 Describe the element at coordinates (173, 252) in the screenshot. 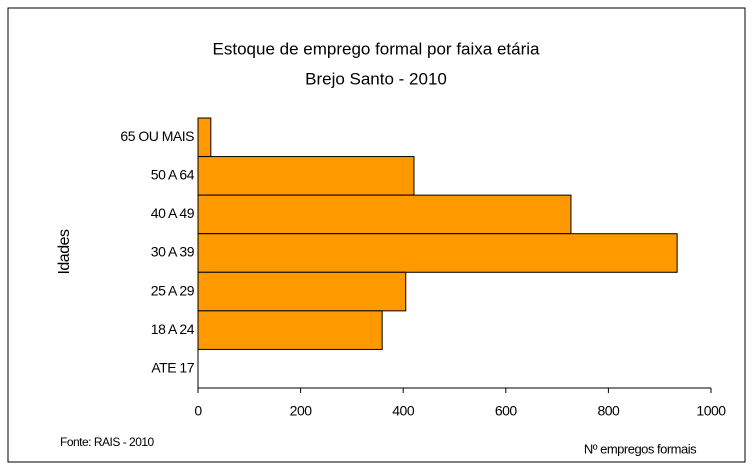

I see `y-tick-label: 30 A 39` at that location.